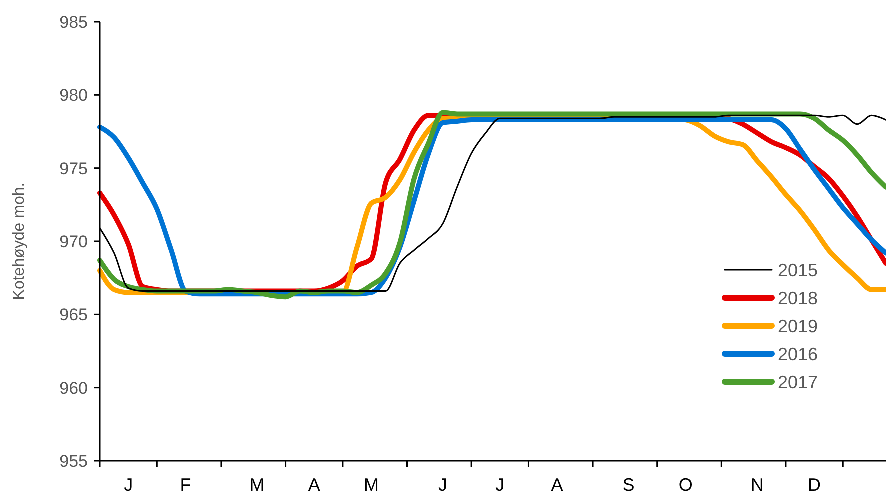  I want to click on y-tick-label: 970, so click(74, 242).